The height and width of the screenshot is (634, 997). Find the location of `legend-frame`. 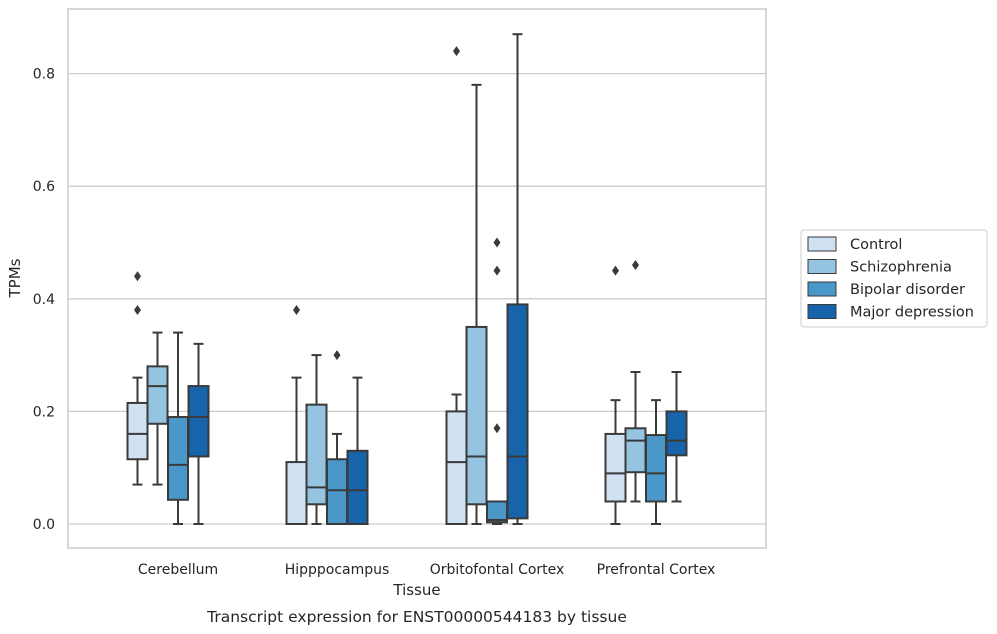

legend-frame is located at coordinates (894, 278).